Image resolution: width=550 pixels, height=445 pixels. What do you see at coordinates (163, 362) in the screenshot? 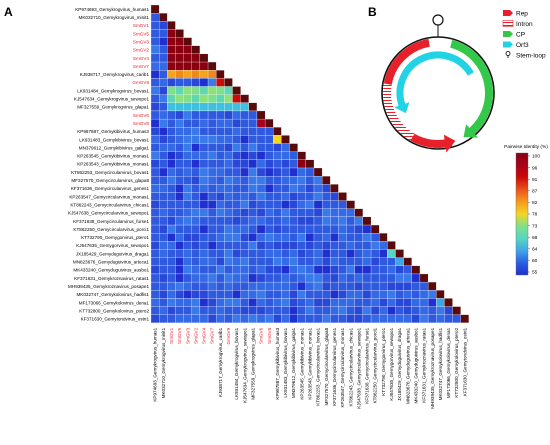
I see `column-label: MK032710_Gemykrogvirus_minit1` at bounding box center [163, 362].